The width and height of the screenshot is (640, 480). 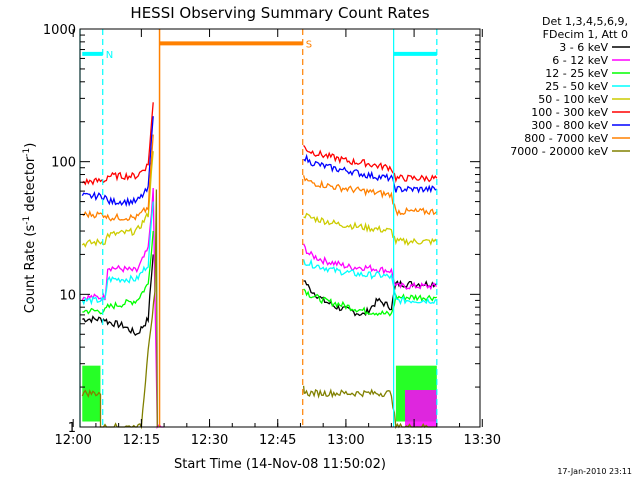 What do you see at coordinates (67, 295) in the screenshot?
I see `y-tick-label-1: 10` at bounding box center [67, 295].